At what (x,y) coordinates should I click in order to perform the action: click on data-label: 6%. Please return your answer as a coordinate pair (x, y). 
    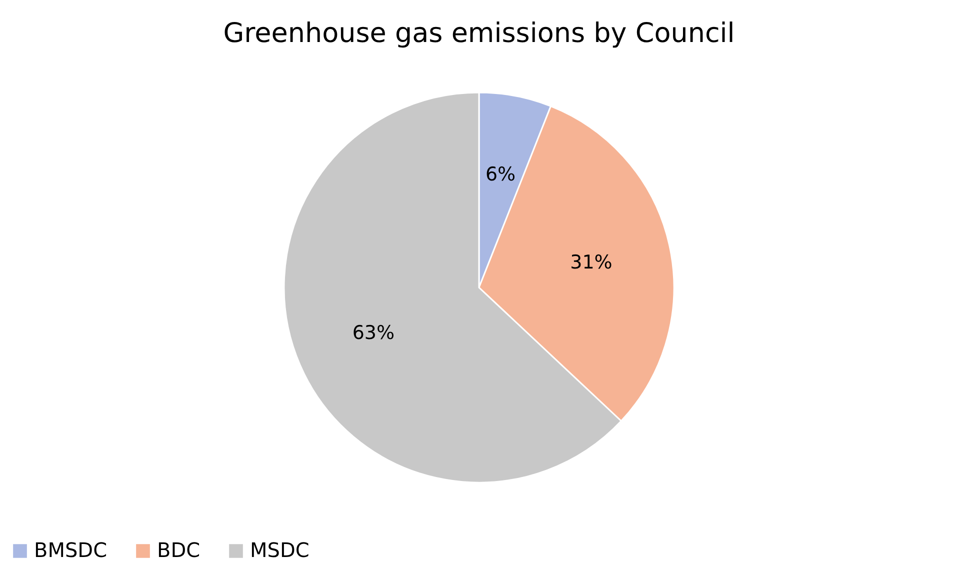
    Looking at the image, I should click on (500, 175).